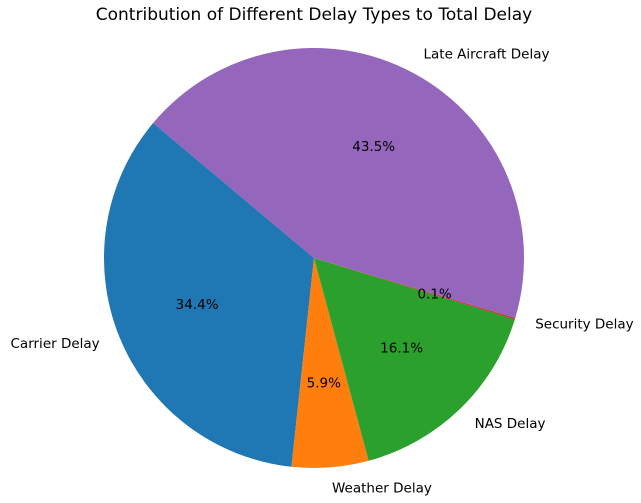 Image resolution: width=641 pixels, height=503 pixels. What do you see at coordinates (487, 55) in the screenshot?
I see `label-late-aircraft-delay: Late Aircraft Delay` at bounding box center [487, 55].